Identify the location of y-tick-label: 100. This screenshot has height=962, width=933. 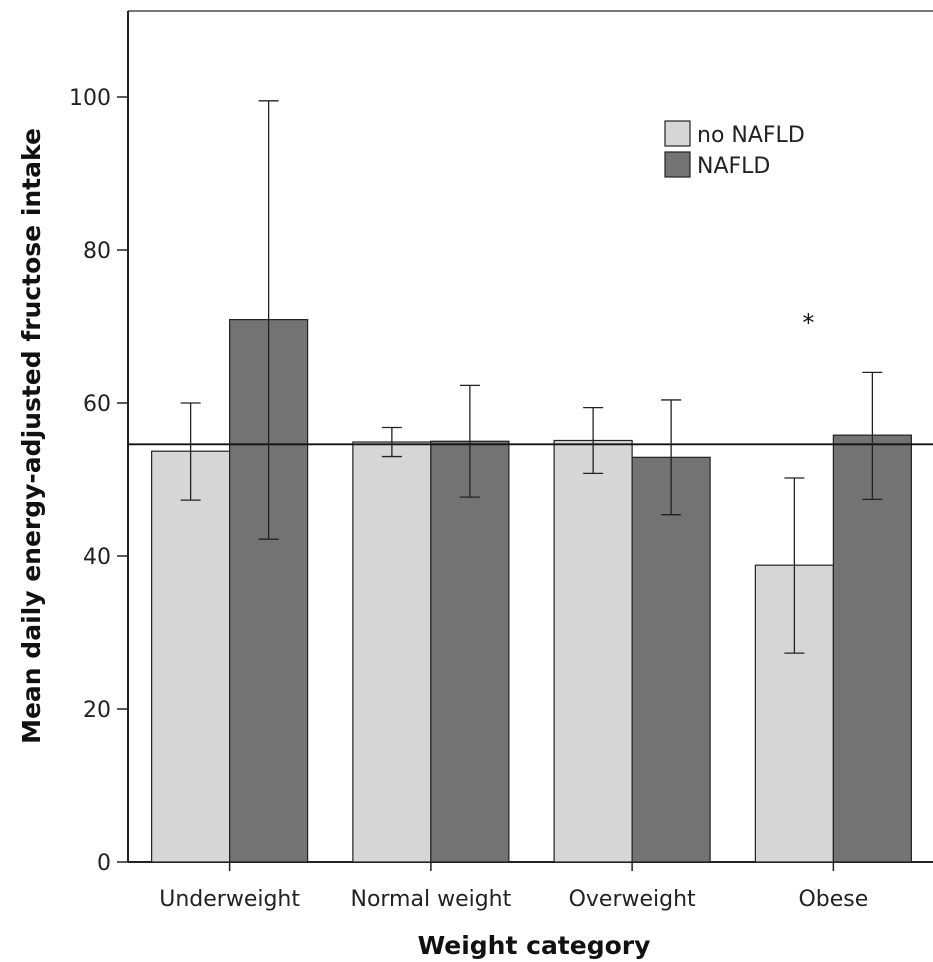
(90, 98).